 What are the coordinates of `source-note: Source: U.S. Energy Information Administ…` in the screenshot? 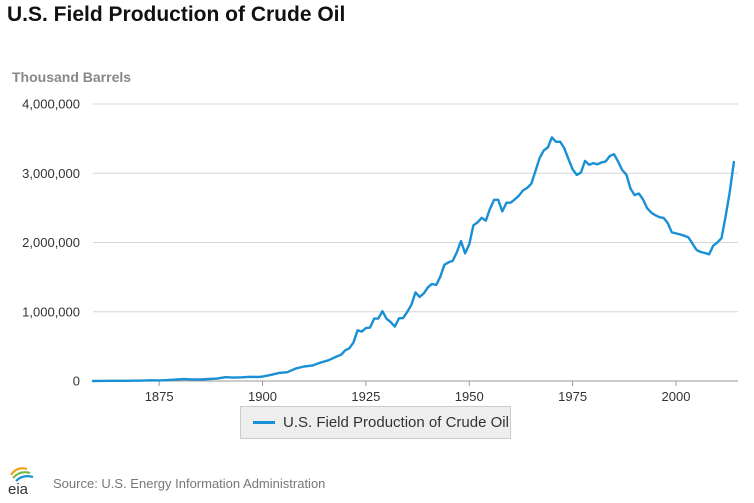 It's located at (189, 483).